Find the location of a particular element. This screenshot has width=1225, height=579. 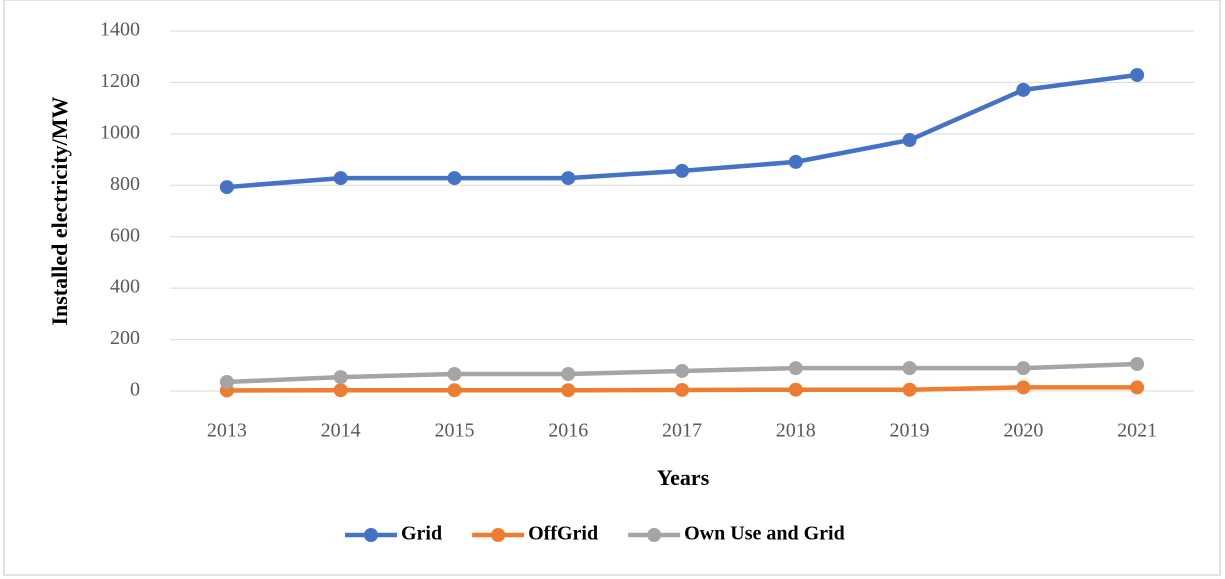

legend-item: Grid is located at coordinates (393, 534).